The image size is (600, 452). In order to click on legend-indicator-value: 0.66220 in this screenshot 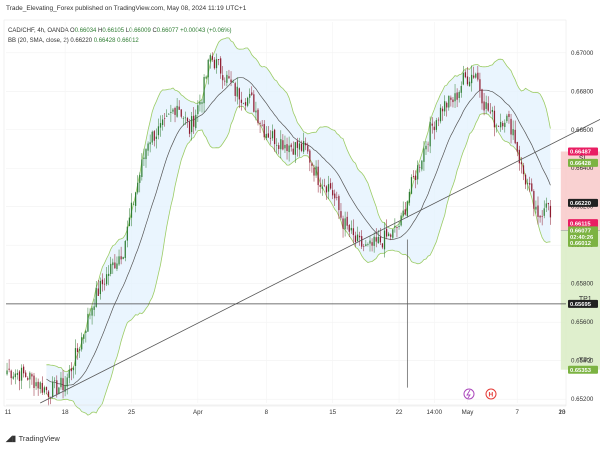, I will do `click(81, 41)`.